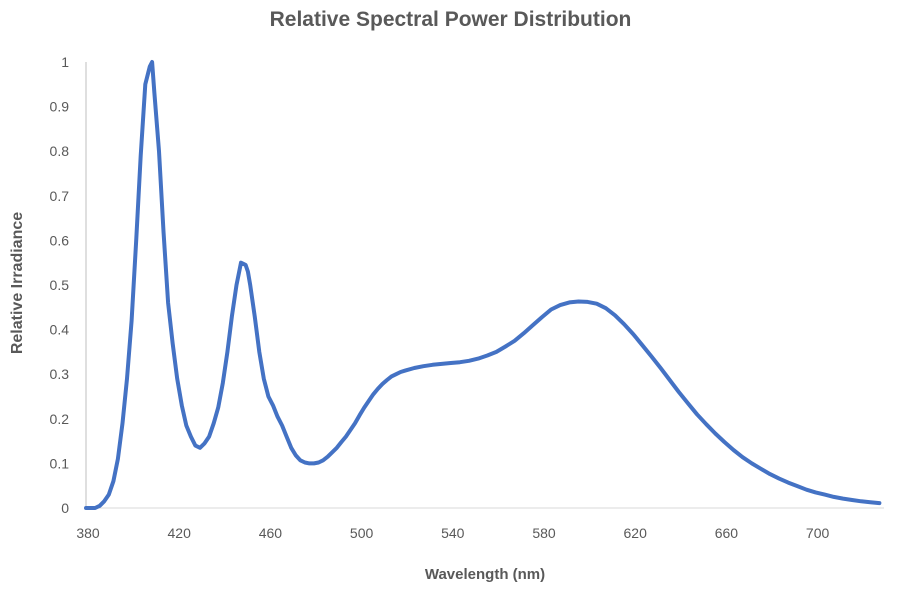  I want to click on y-tick-label: 0.5, so click(60, 285).